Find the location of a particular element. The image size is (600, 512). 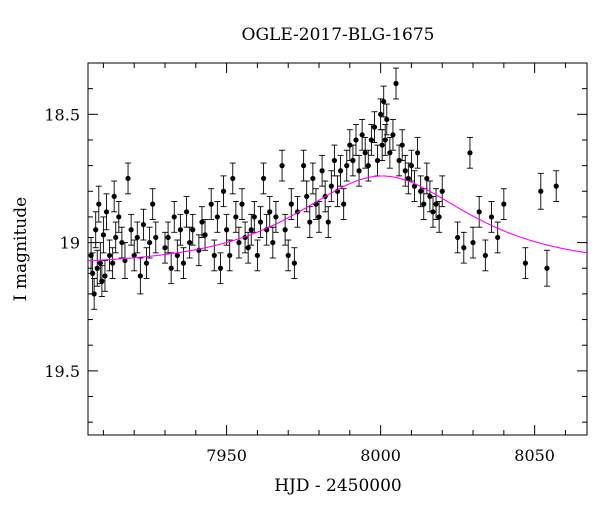

x-tick-label: 8050 is located at coordinates (534, 455).